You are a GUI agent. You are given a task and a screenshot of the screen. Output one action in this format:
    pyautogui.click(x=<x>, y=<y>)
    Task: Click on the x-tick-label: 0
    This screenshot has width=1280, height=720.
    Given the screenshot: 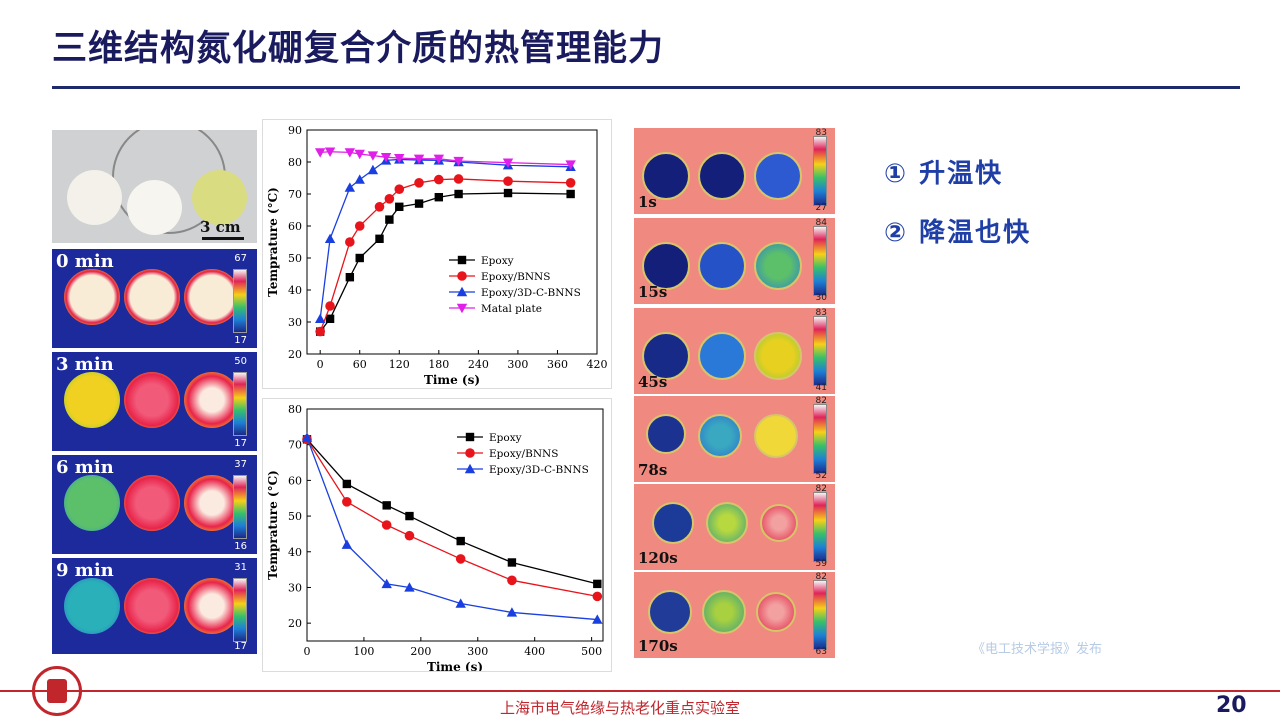 What is the action you would take?
    pyautogui.click(x=307, y=651)
    